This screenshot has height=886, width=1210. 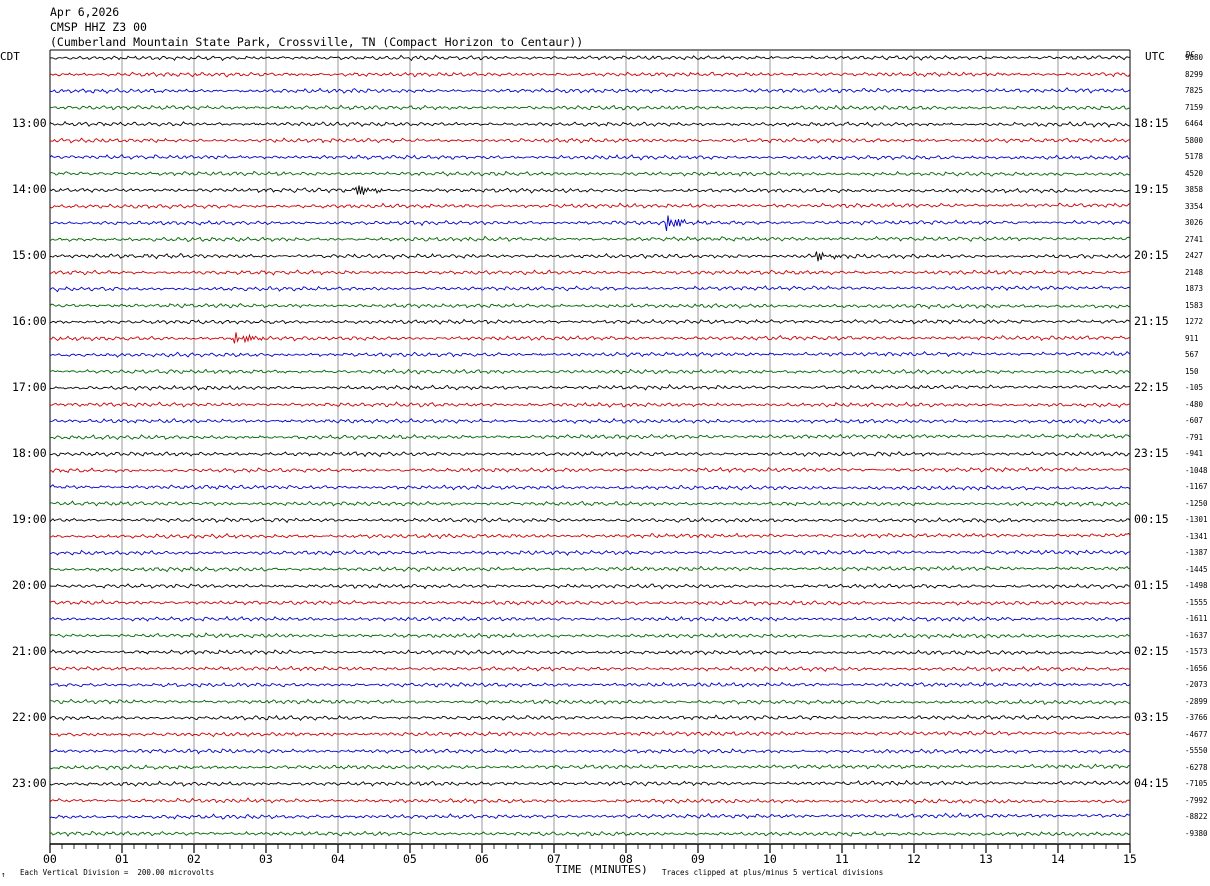 What do you see at coordinates (1196, 833) in the screenshot?
I see `dc-offset-label: -9380` at bounding box center [1196, 833].